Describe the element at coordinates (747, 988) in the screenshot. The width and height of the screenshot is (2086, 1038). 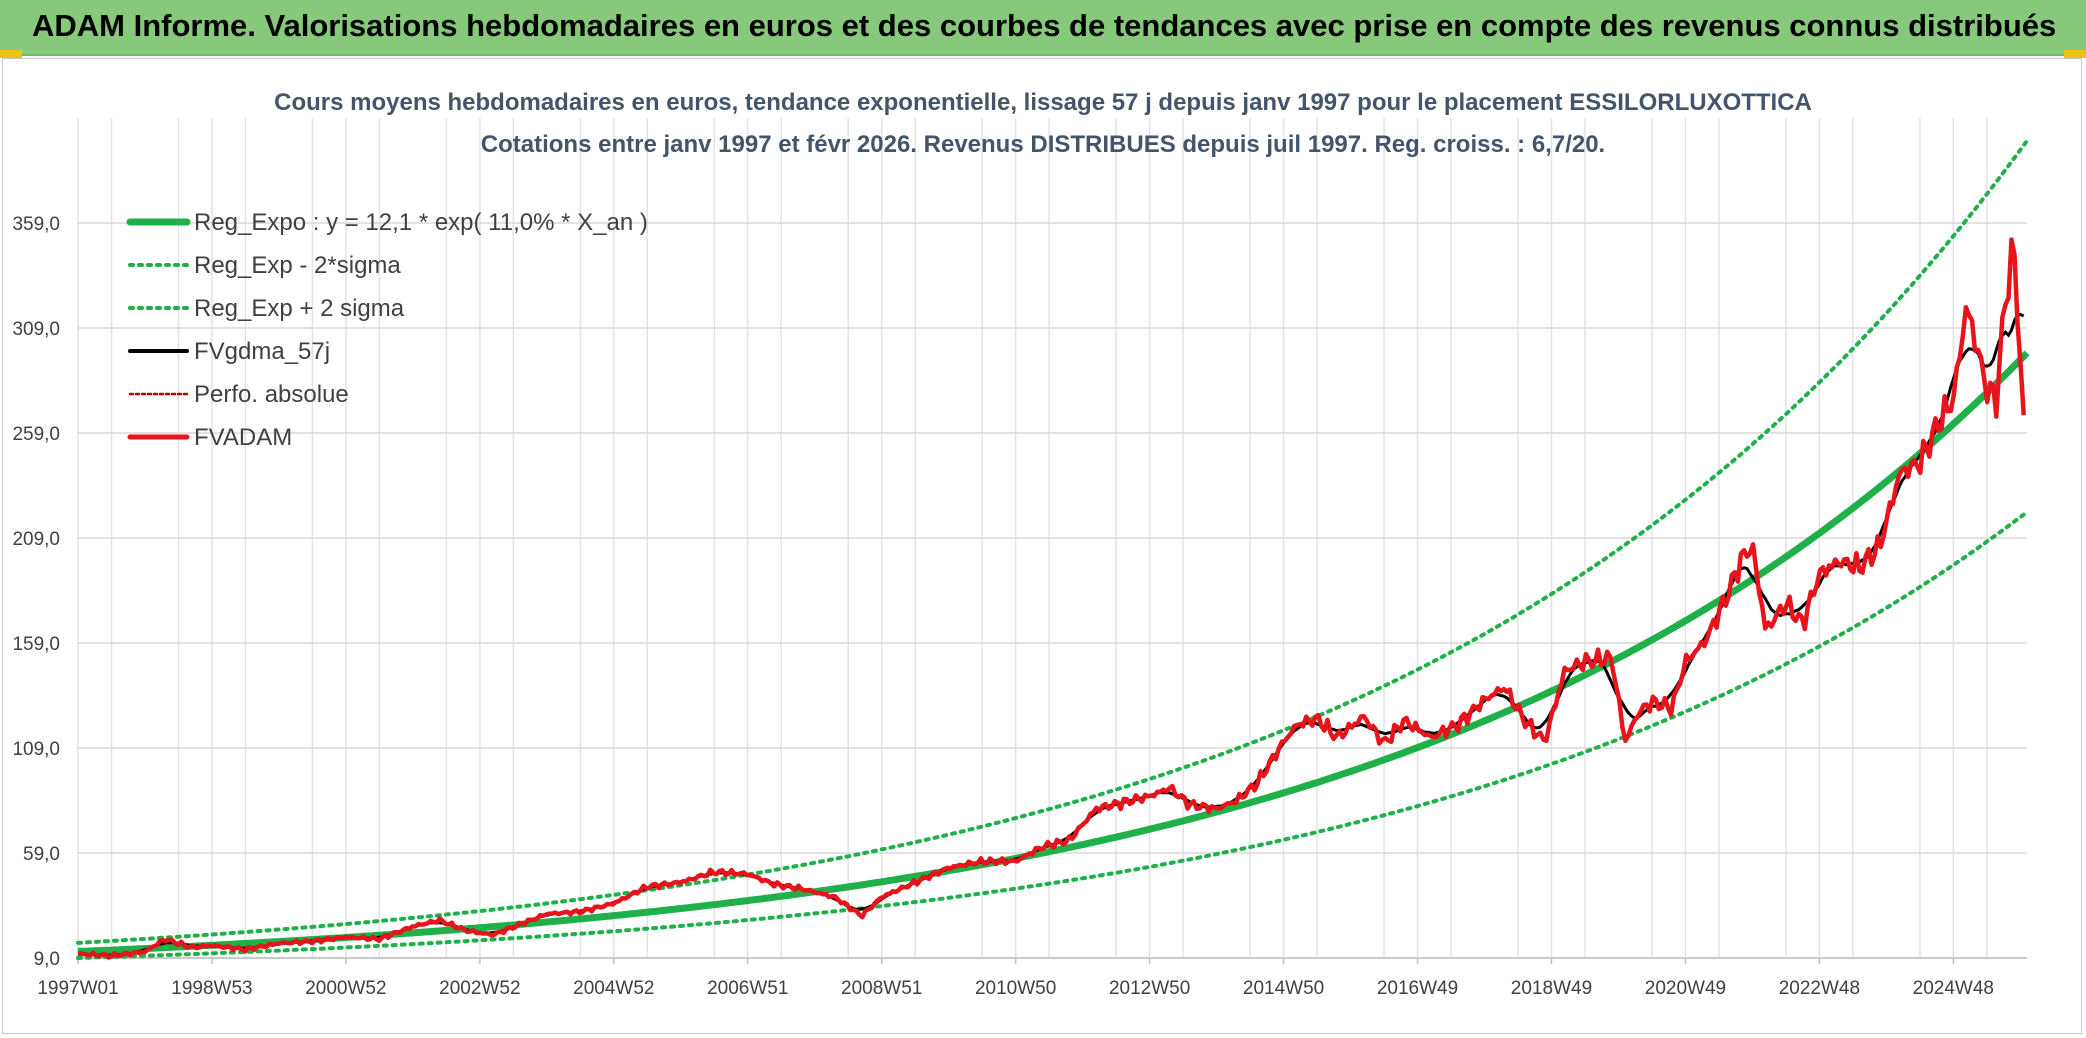
I see `x-tick-label: 2006W51` at that location.